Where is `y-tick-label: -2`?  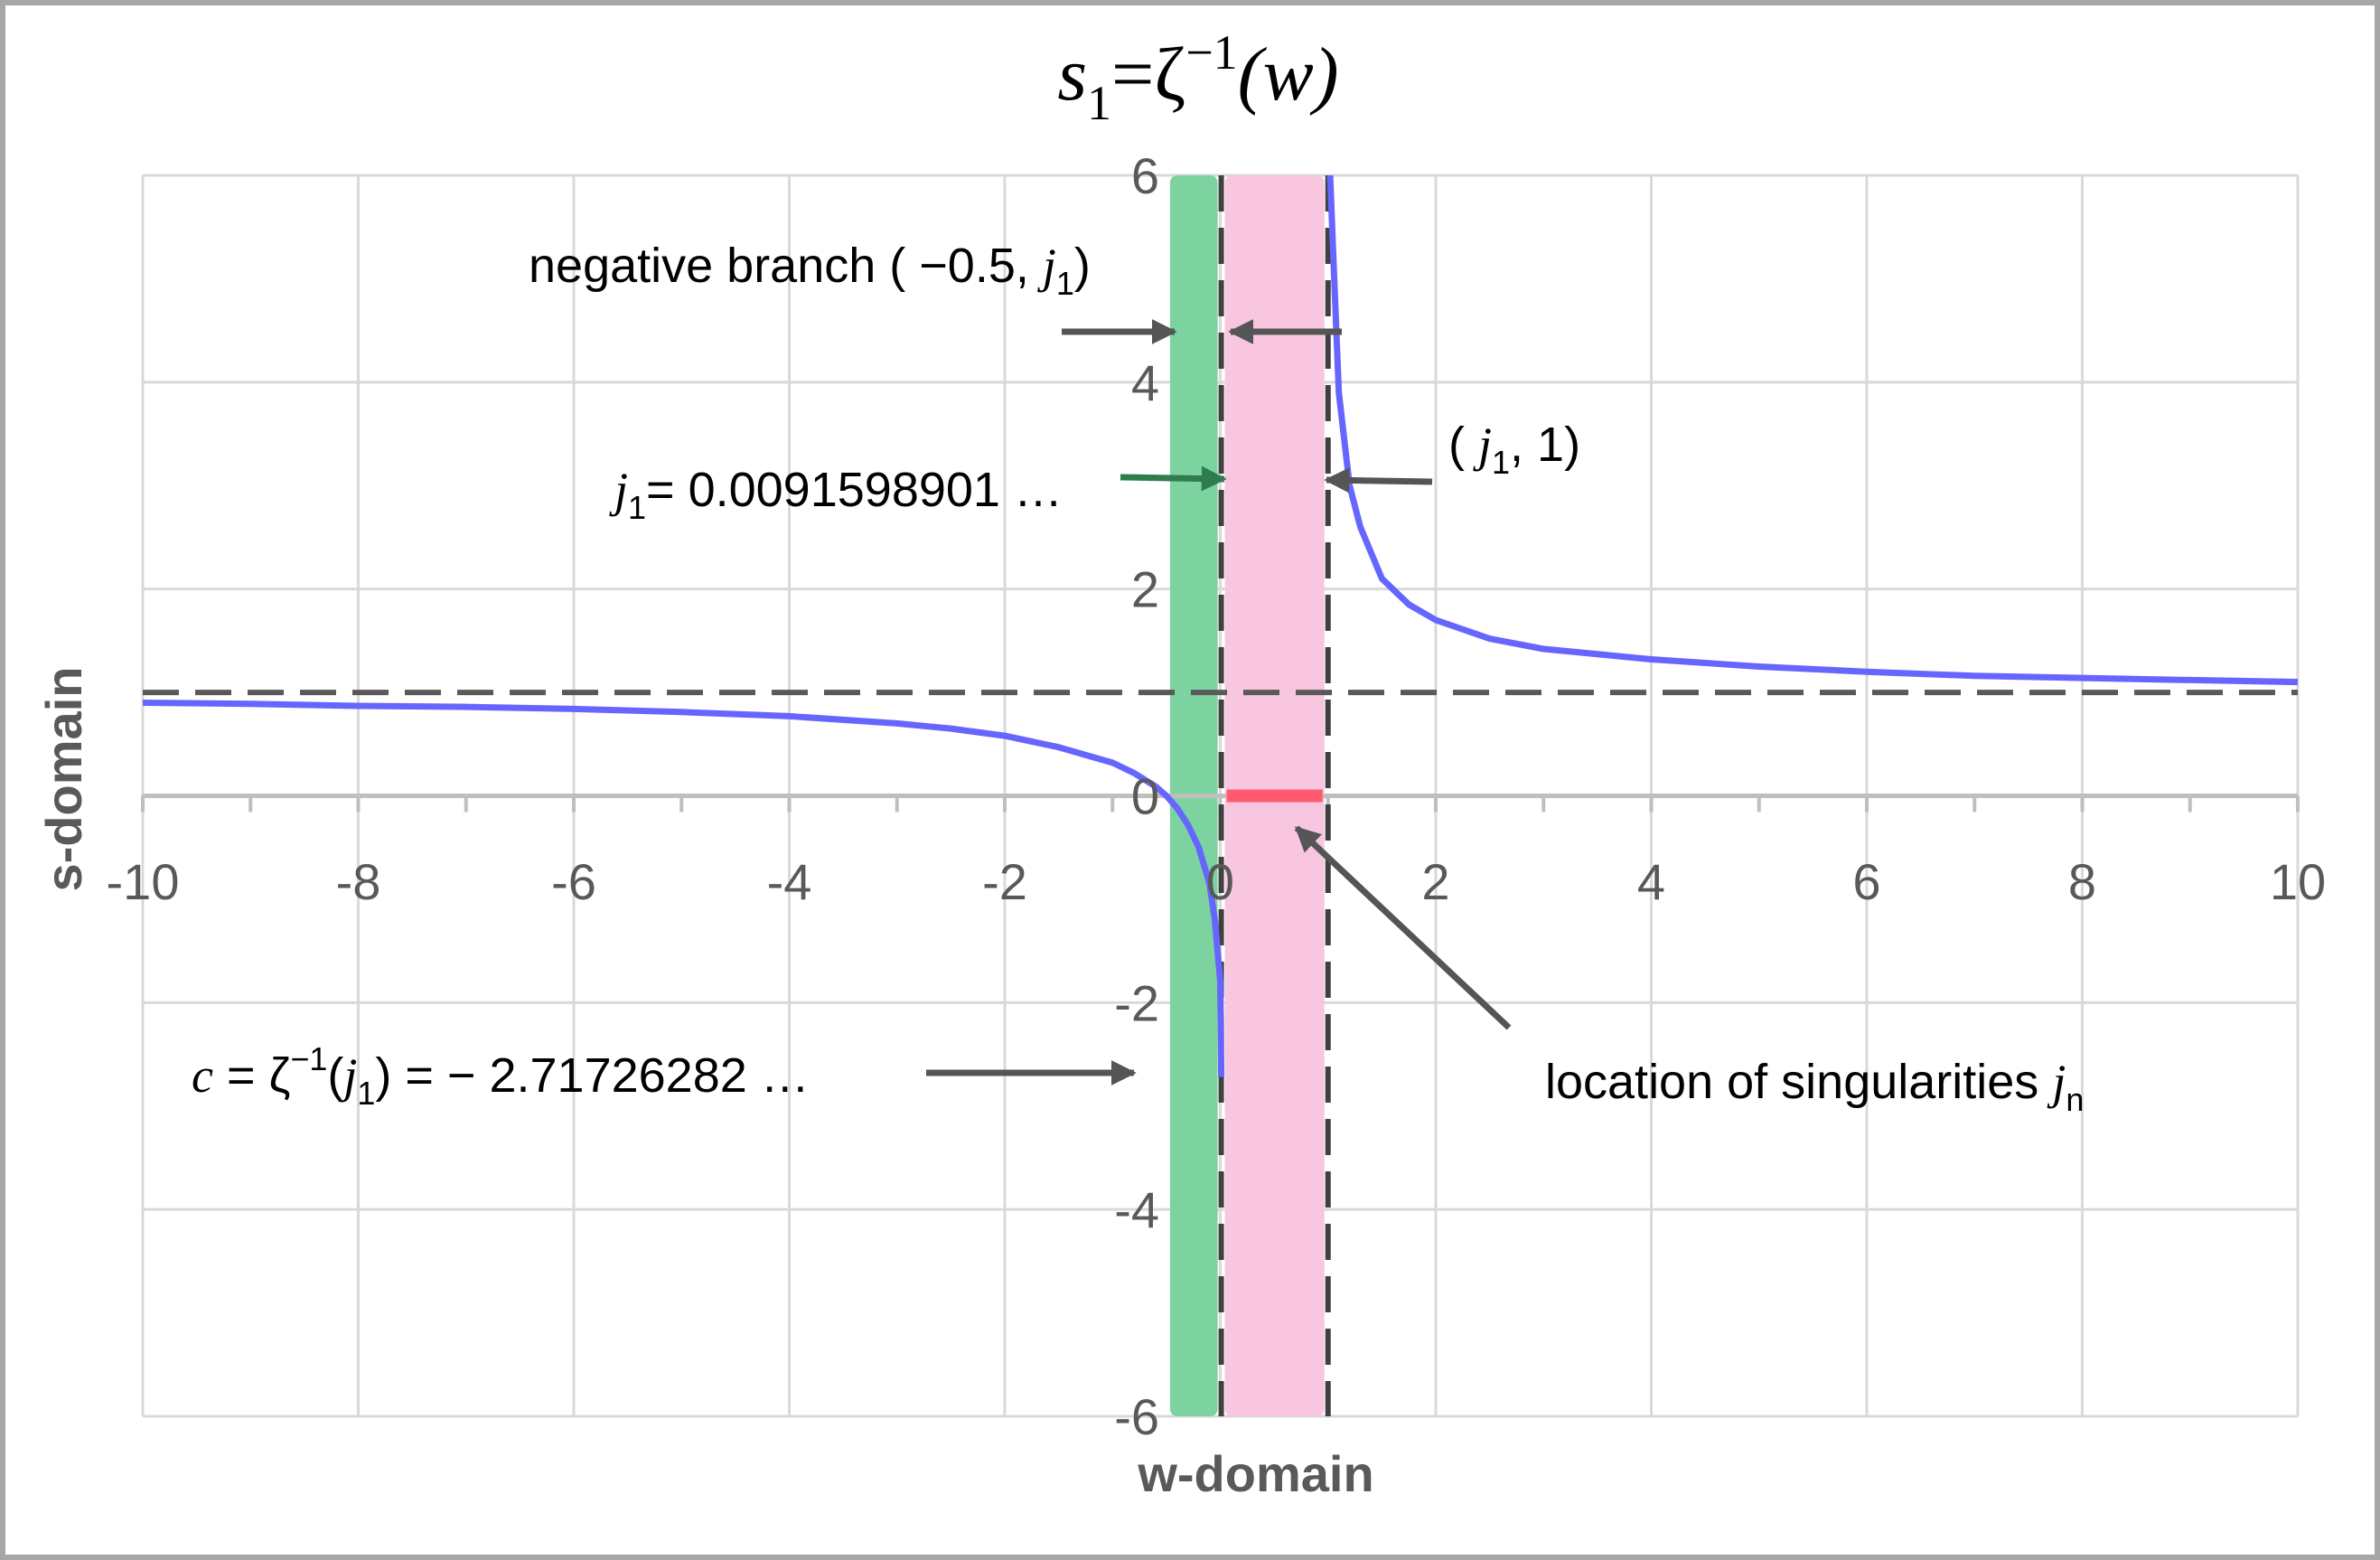
y-tick-label: -2 is located at coordinates (1136, 1003).